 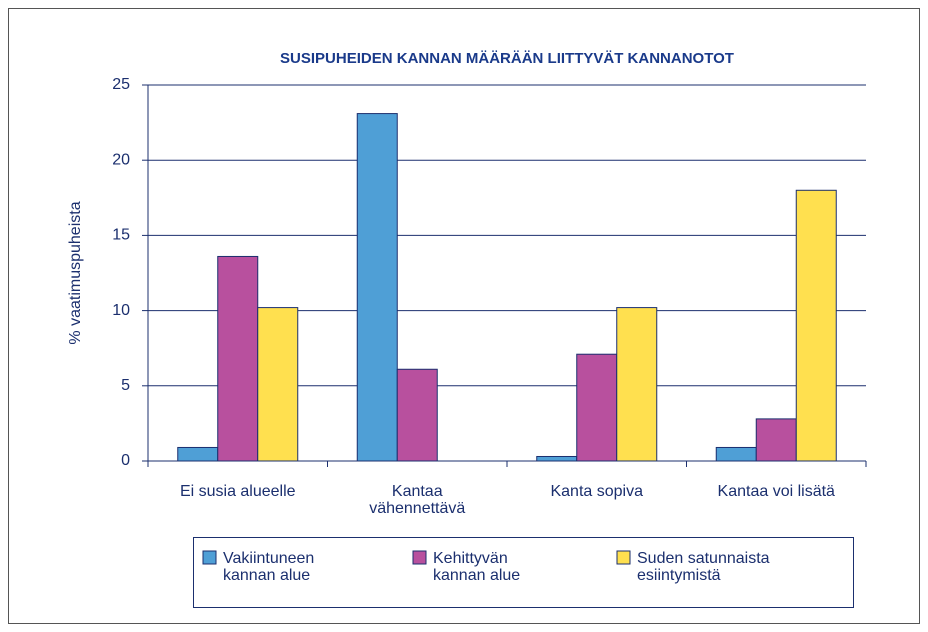 I want to click on y-tick-label: 5, so click(x=125, y=385).